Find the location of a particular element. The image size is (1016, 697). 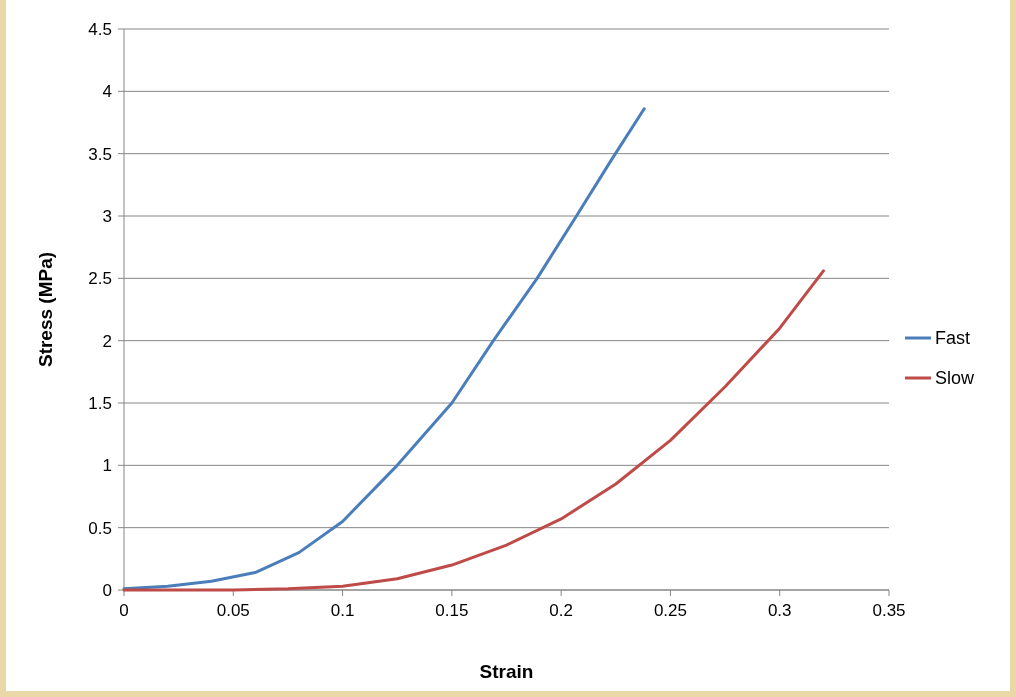

x-axis-title: Strain is located at coordinates (506, 671).